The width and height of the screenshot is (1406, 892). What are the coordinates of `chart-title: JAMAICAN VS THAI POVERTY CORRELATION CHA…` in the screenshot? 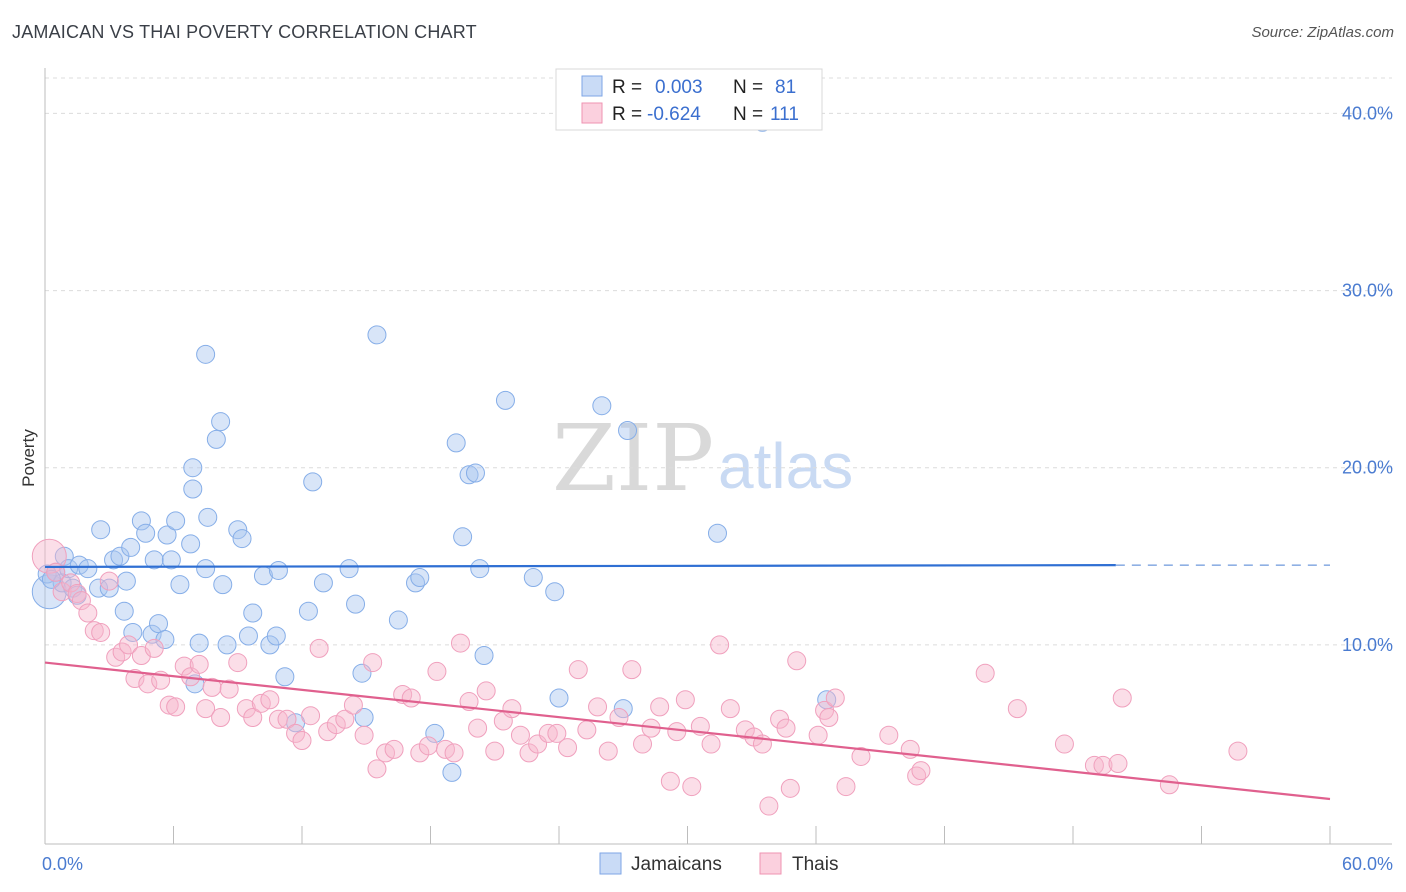 It's located at (244, 32).